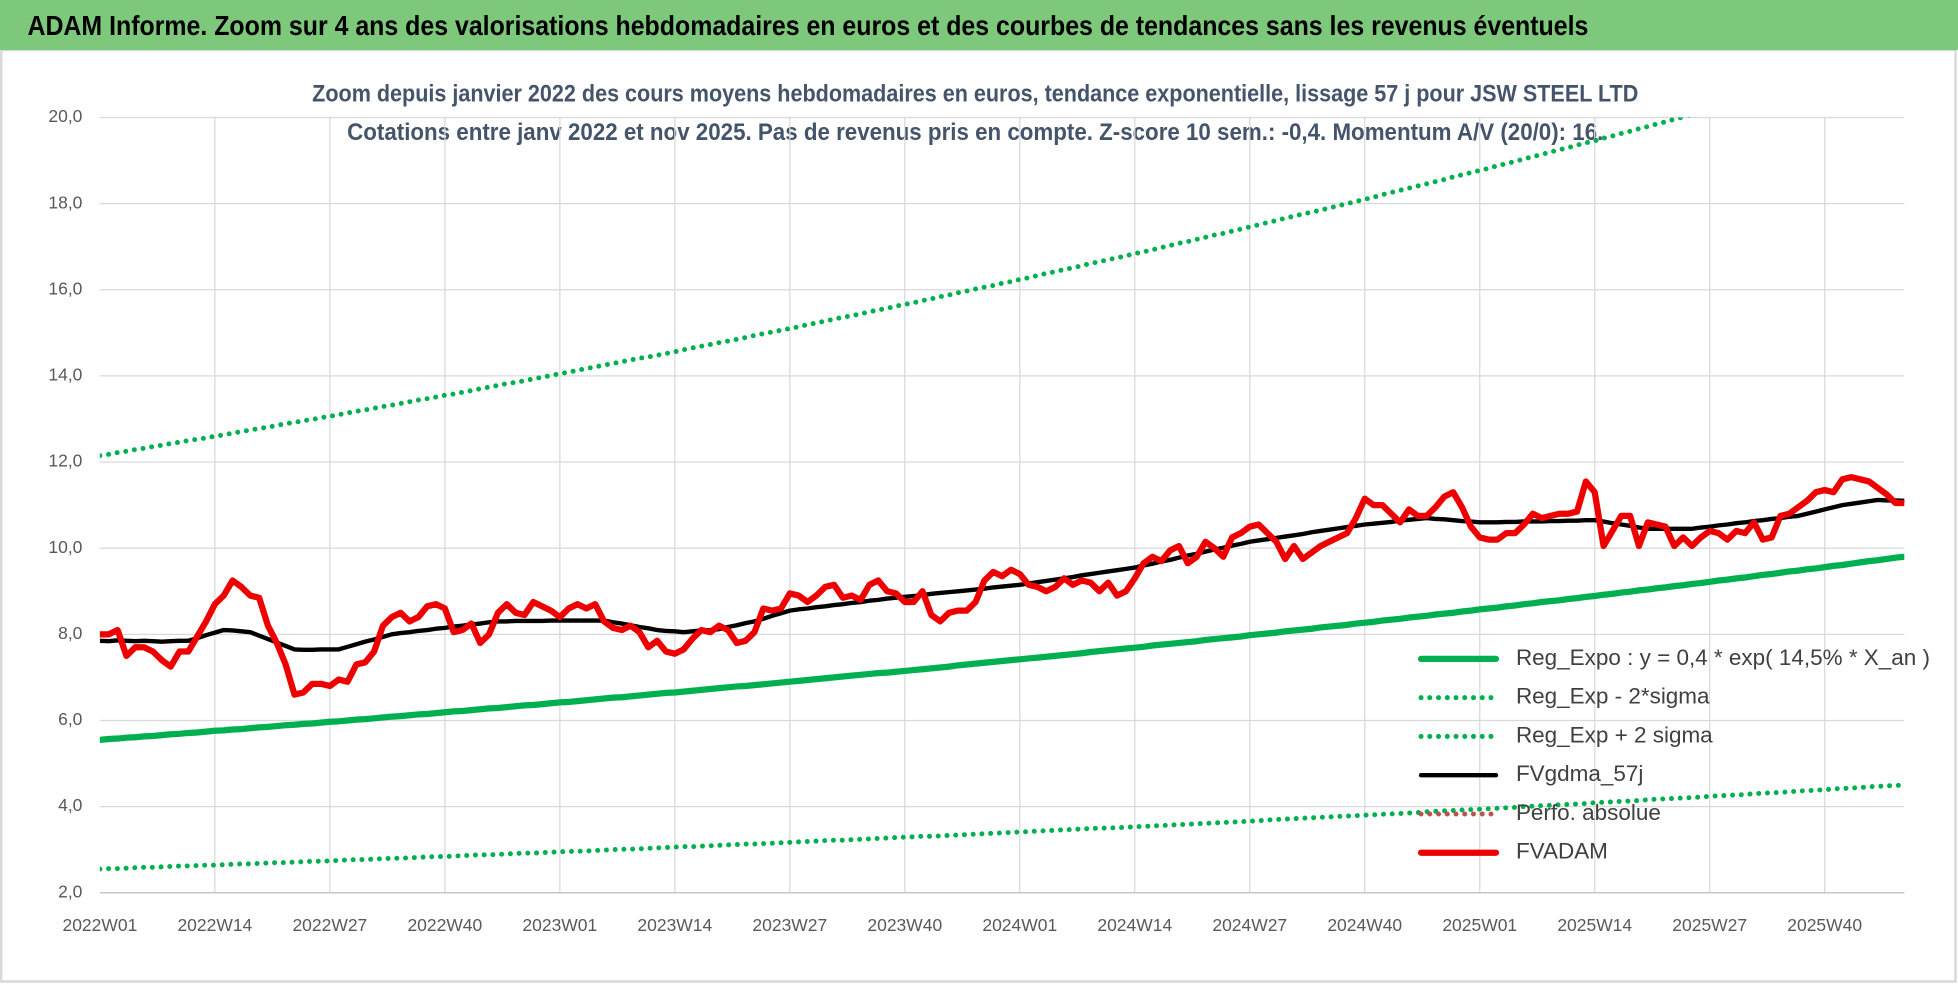  Describe the element at coordinates (1613, 696) in the screenshot. I see `legend-label: Reg_Exp - 2*sigma` at that location.